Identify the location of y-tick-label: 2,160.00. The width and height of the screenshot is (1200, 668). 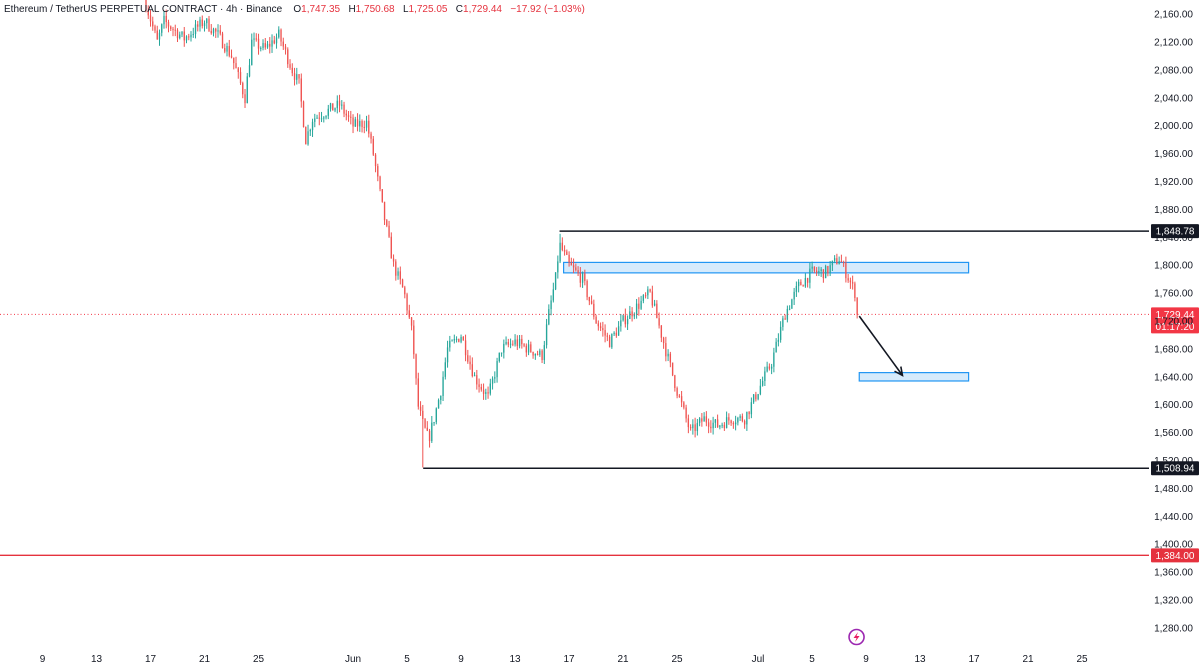
(1173, 15).